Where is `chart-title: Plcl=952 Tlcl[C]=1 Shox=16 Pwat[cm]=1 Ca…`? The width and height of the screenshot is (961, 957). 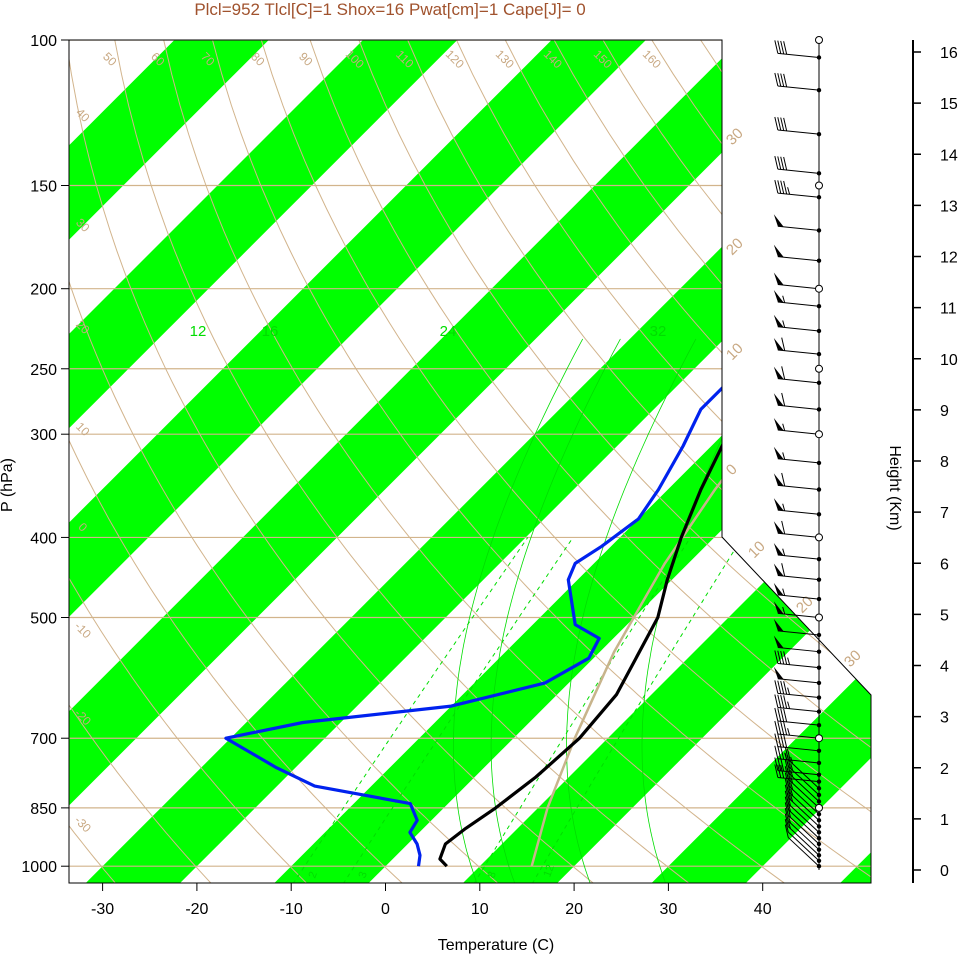
chart-title: Plcl=952 Tlcl[C]=1 Shox=16 Pwat[cm]=1 Ca… is located at coordinates (390, 9).